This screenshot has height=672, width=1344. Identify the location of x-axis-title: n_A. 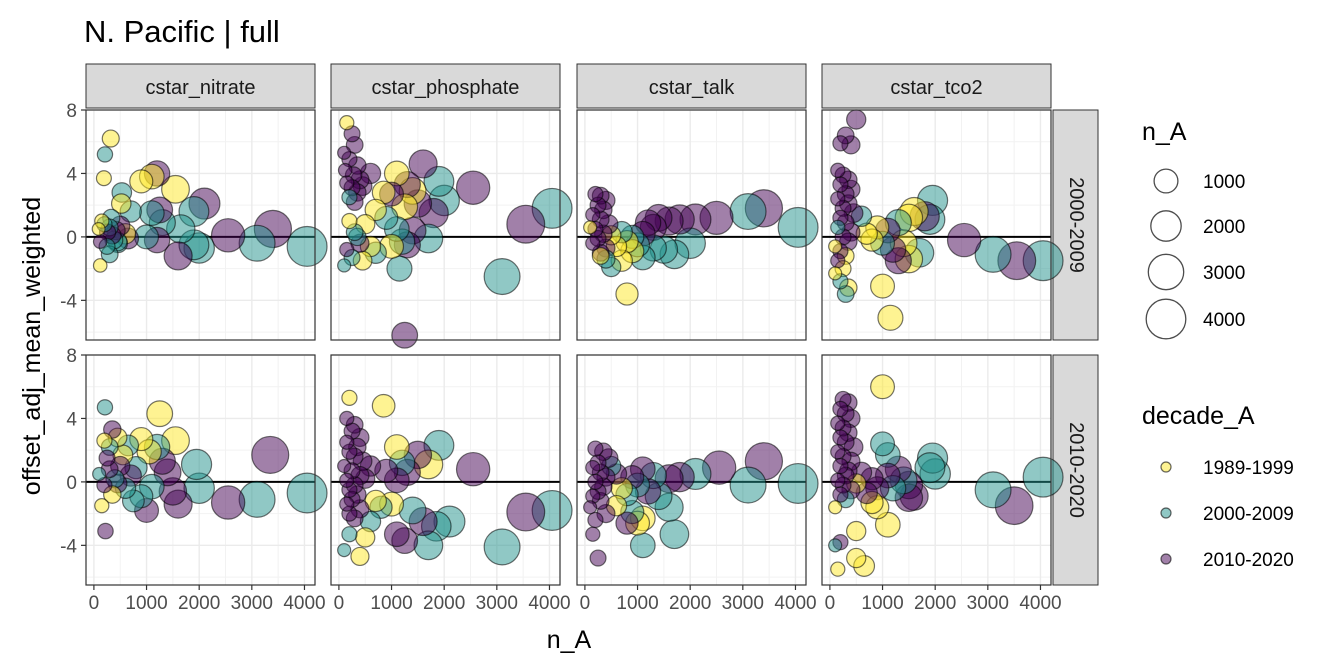
(569, 640).